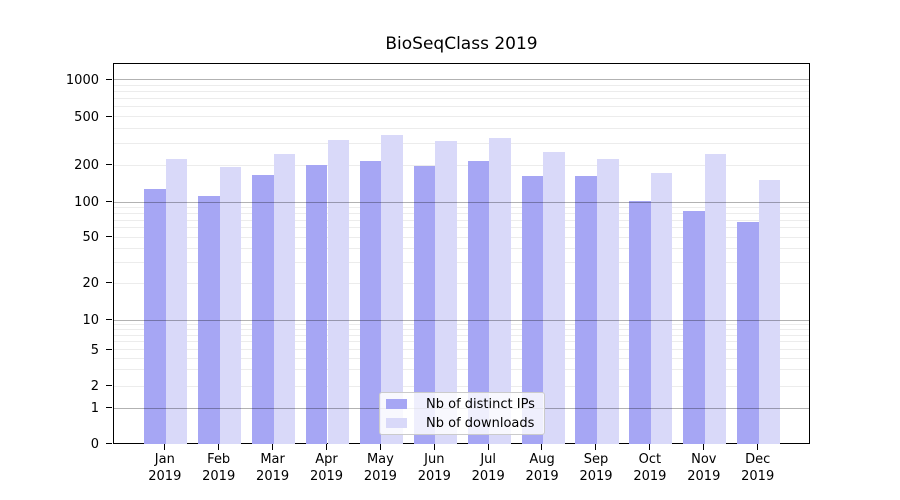 The width and height of the screenshot is (900, 500). What do you see at coordinates (392, 289) in the screenshot?
I see `bar-downloads-may` at bounding box center [392, 289].